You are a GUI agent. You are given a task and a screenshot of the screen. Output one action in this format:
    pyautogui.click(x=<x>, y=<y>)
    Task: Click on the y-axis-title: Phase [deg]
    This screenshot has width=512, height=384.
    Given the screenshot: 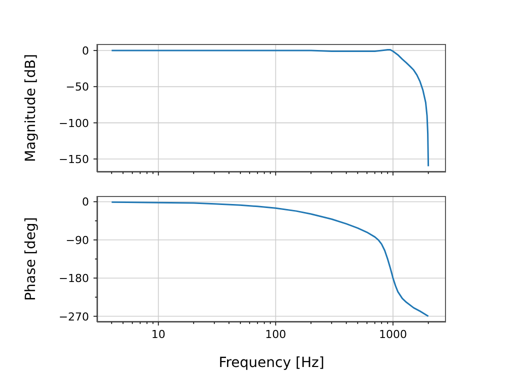 What is the action you would take?
    pyautogui.click(x=30, y=259)
    